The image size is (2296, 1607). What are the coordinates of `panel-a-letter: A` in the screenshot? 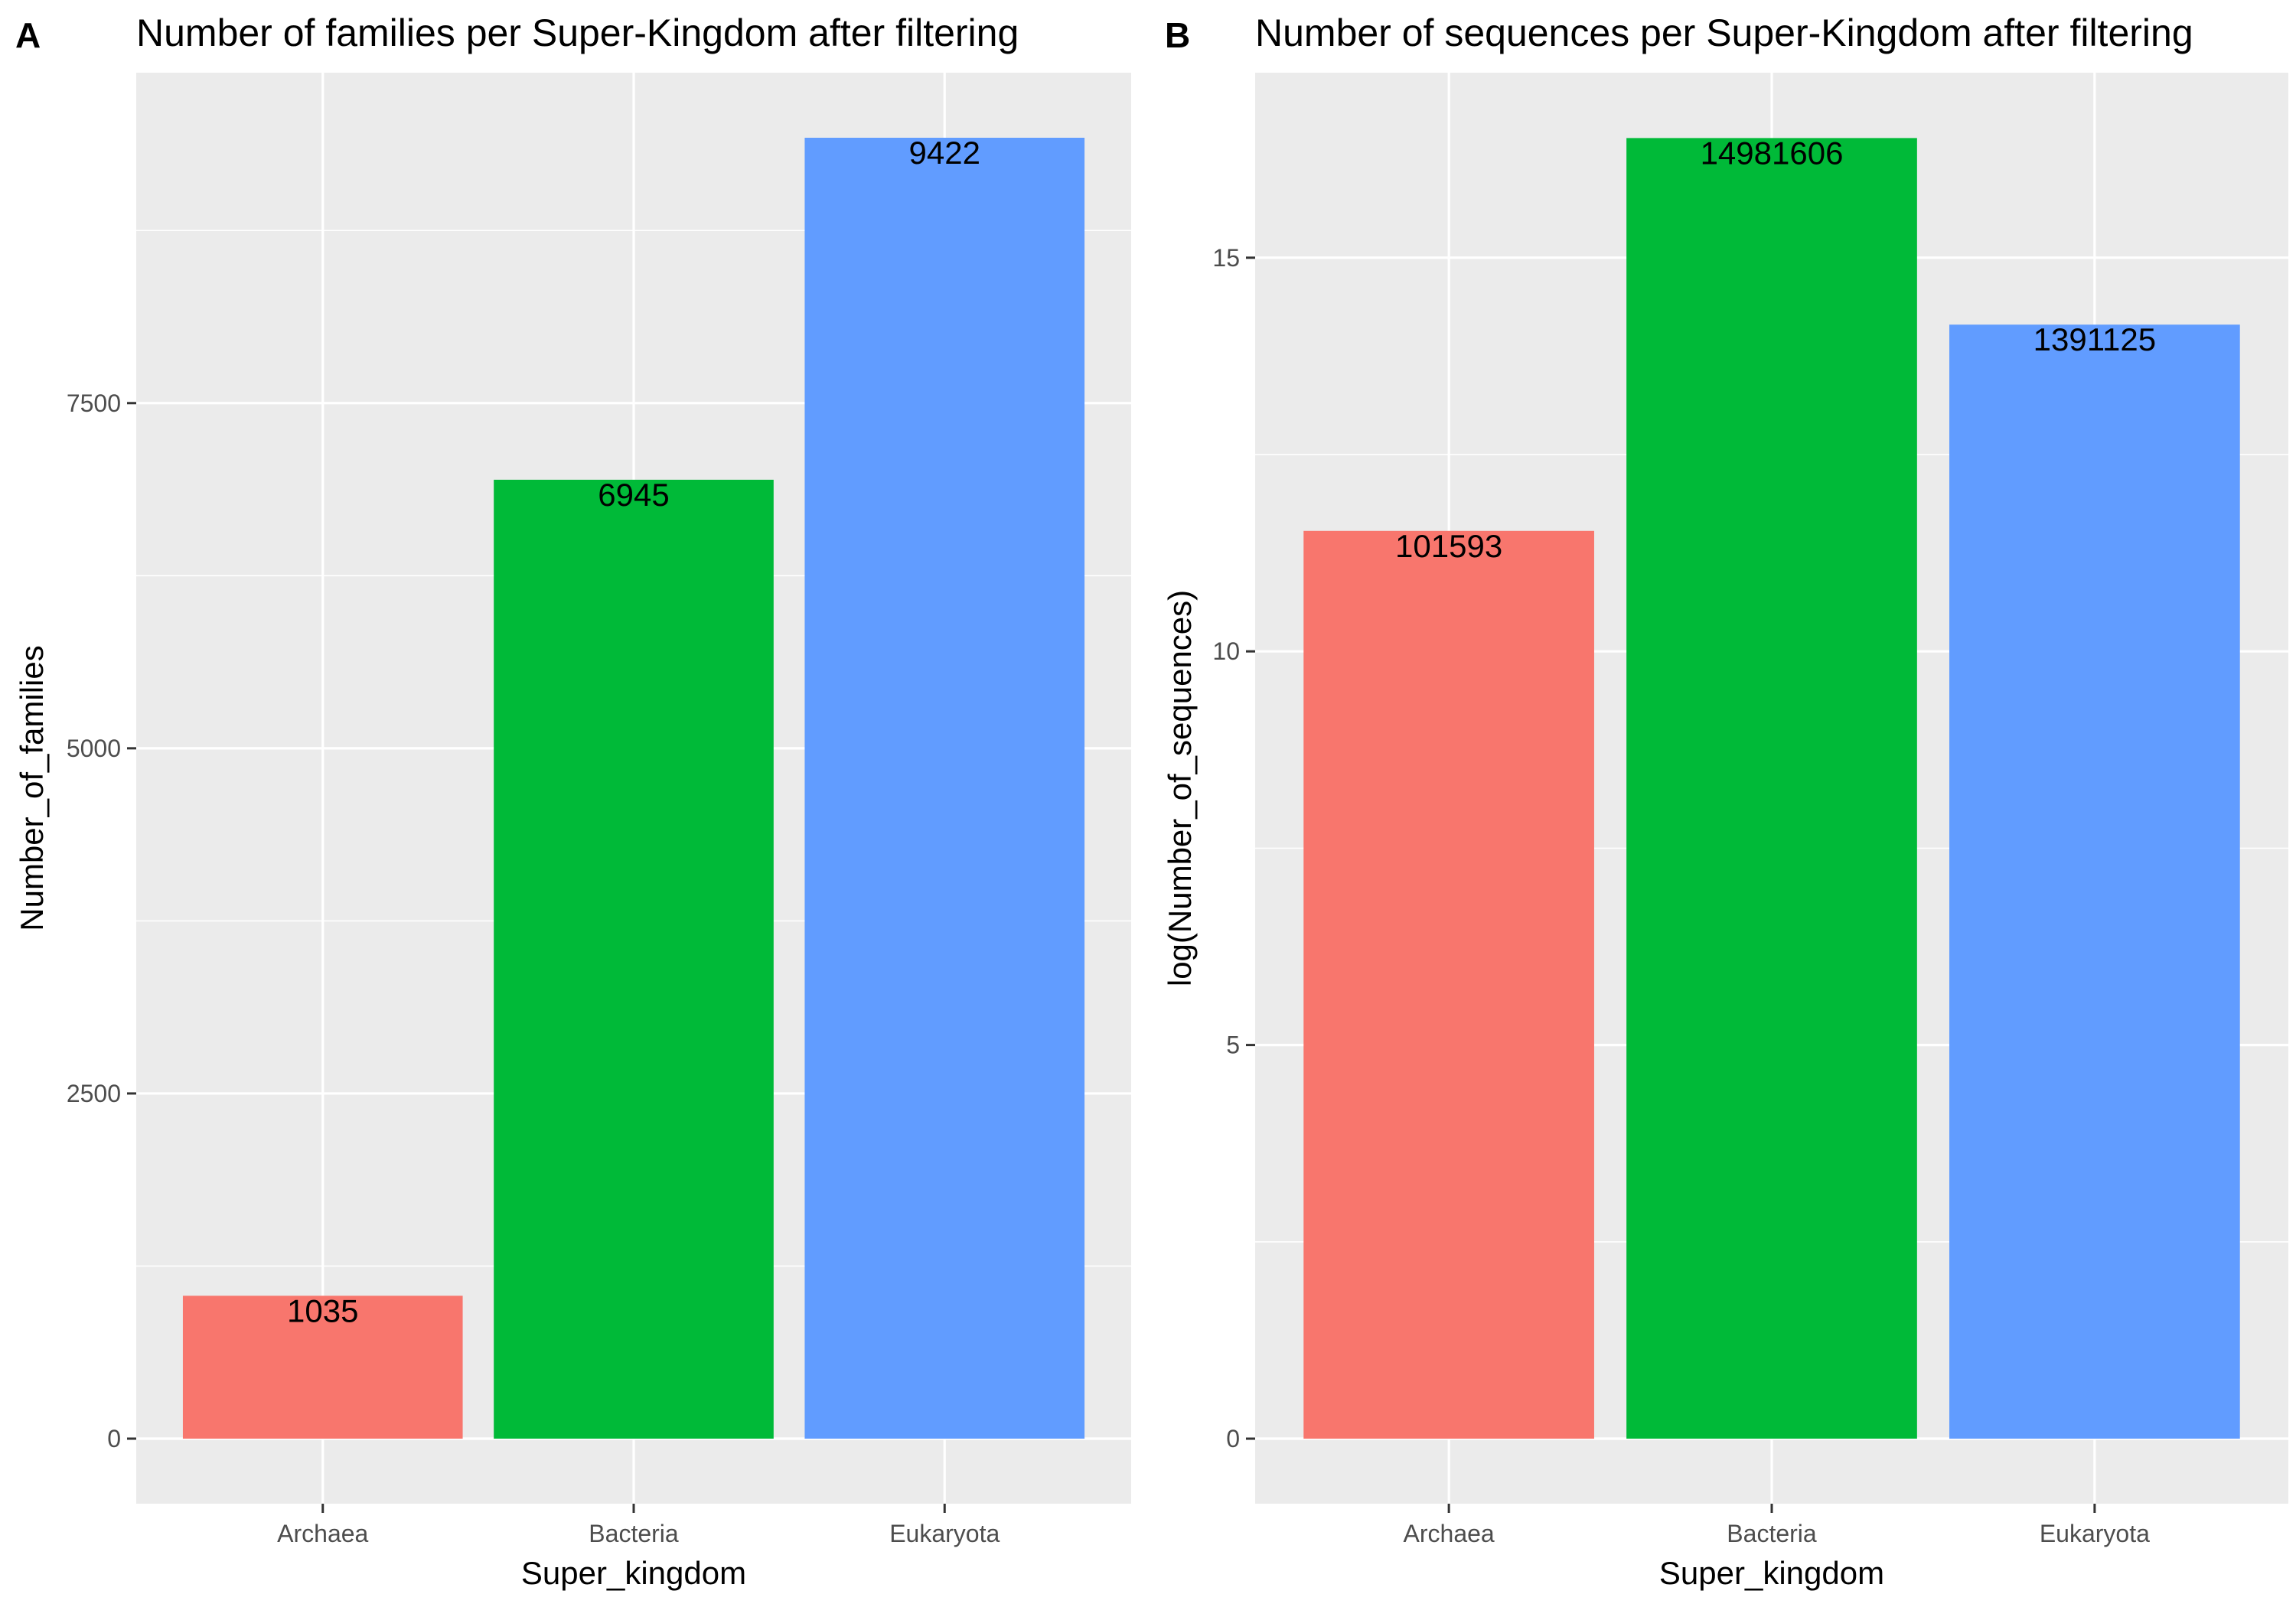 It's located at (28, 35).